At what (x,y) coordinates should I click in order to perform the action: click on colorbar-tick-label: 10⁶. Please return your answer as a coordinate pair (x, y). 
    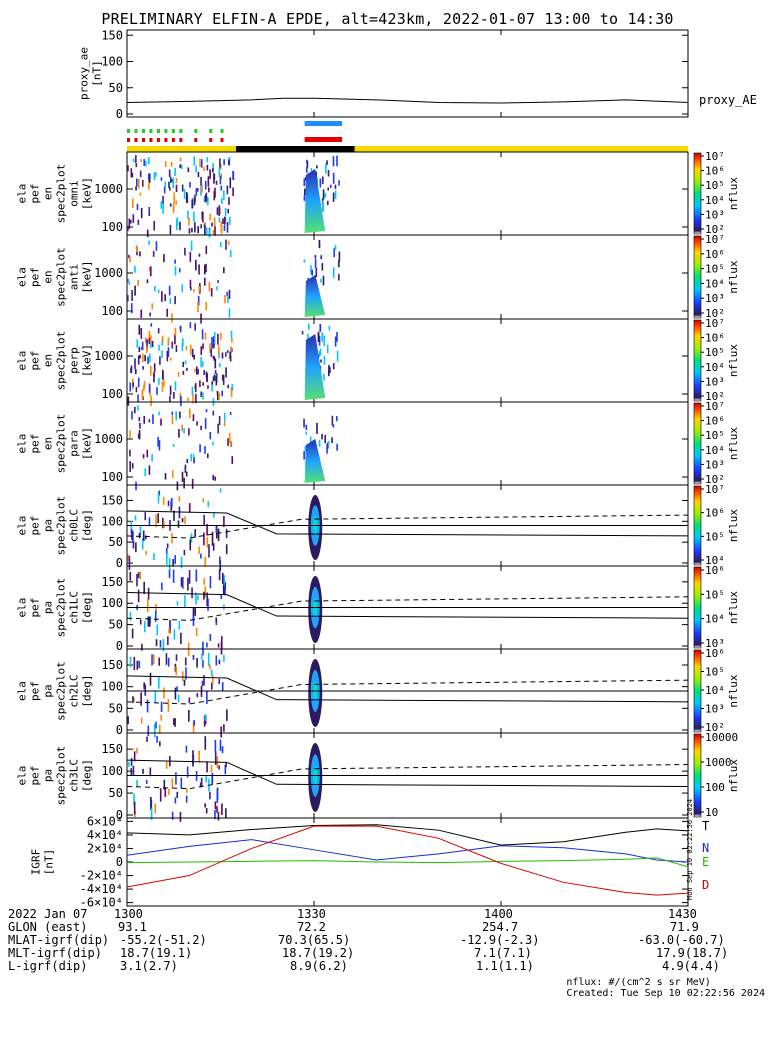
    Looking at the image, I should click on (715, 513).